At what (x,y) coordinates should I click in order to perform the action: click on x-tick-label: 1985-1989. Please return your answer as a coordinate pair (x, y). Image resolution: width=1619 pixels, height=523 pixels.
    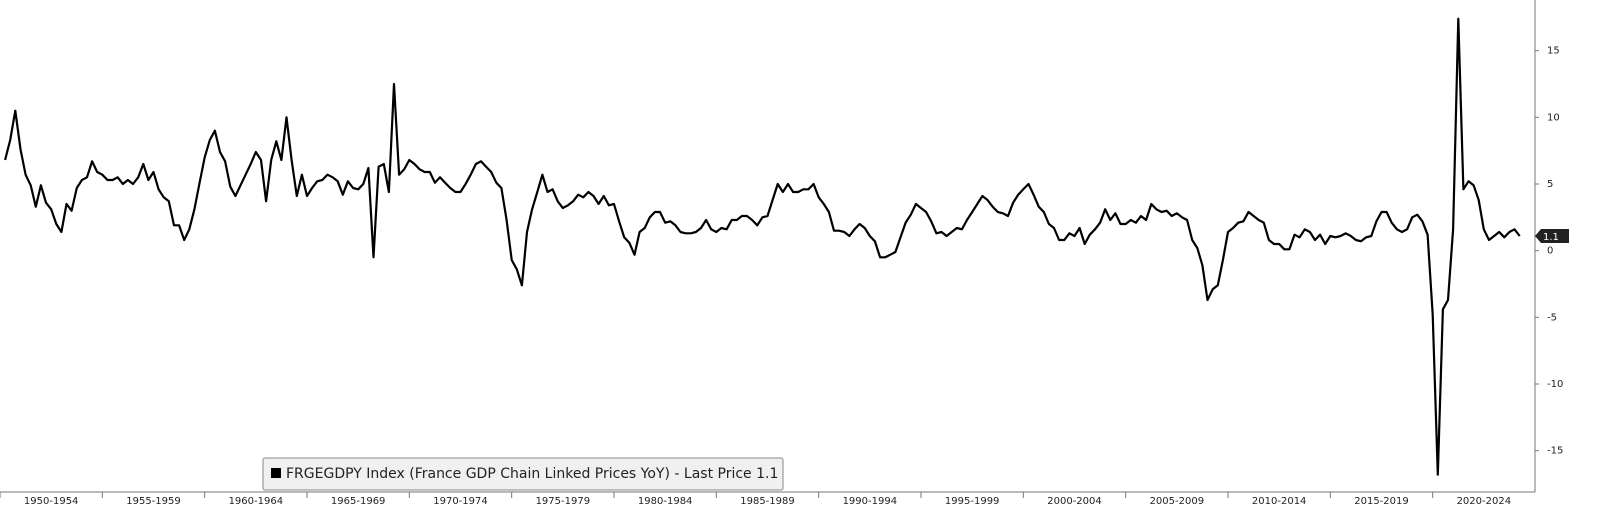
    Looking at the image, I should click on (767, 501).